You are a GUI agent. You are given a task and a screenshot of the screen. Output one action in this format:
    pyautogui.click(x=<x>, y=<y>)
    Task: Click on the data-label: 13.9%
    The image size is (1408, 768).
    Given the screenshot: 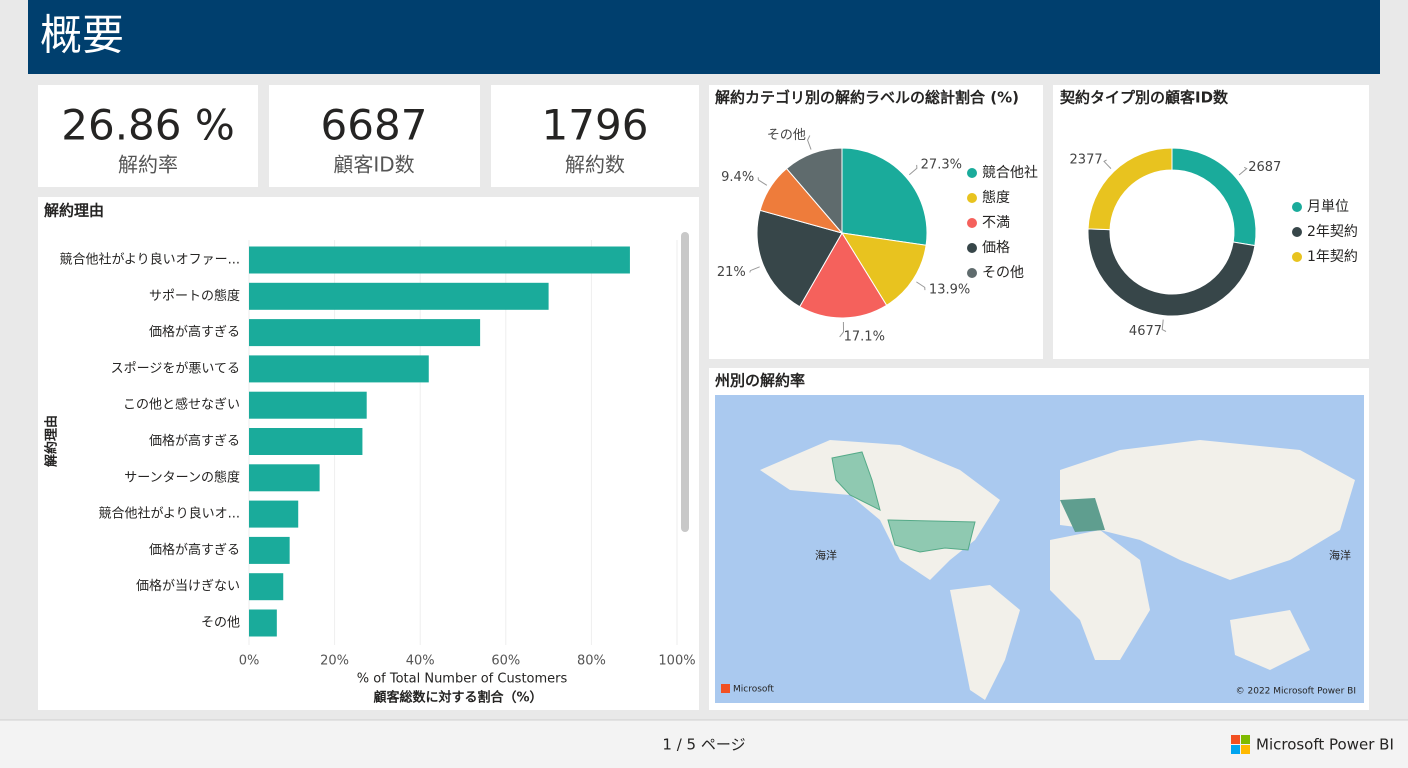 What is the action you would take?
    pyautogui.click(x=949, y=290)
    